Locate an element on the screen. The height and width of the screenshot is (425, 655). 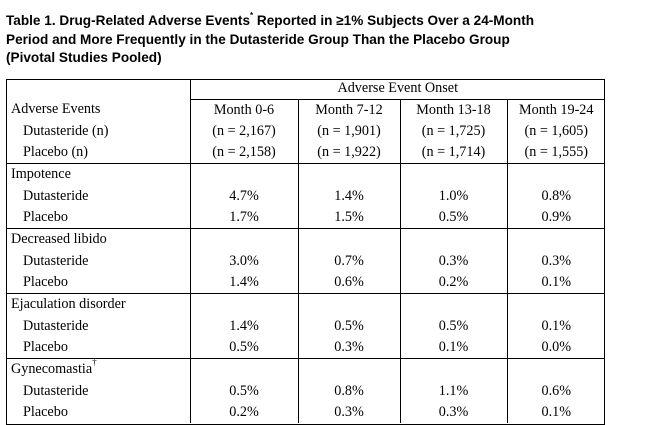
group-name-cell: Impotence is located at coordinates (98, 174).